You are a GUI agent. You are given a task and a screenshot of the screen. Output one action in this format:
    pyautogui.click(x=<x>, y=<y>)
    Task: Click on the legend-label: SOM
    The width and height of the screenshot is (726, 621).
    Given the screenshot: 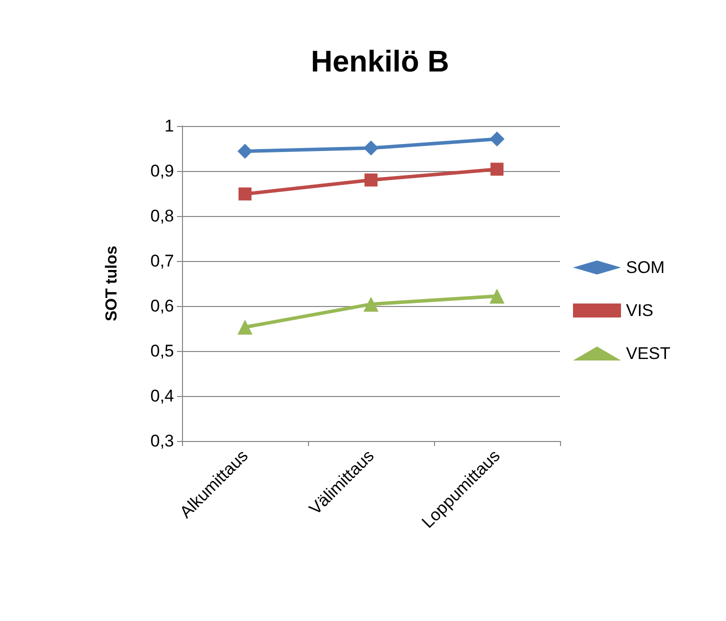 What is the action you would take?
    pyautogui.click(x=645, y=267)
    